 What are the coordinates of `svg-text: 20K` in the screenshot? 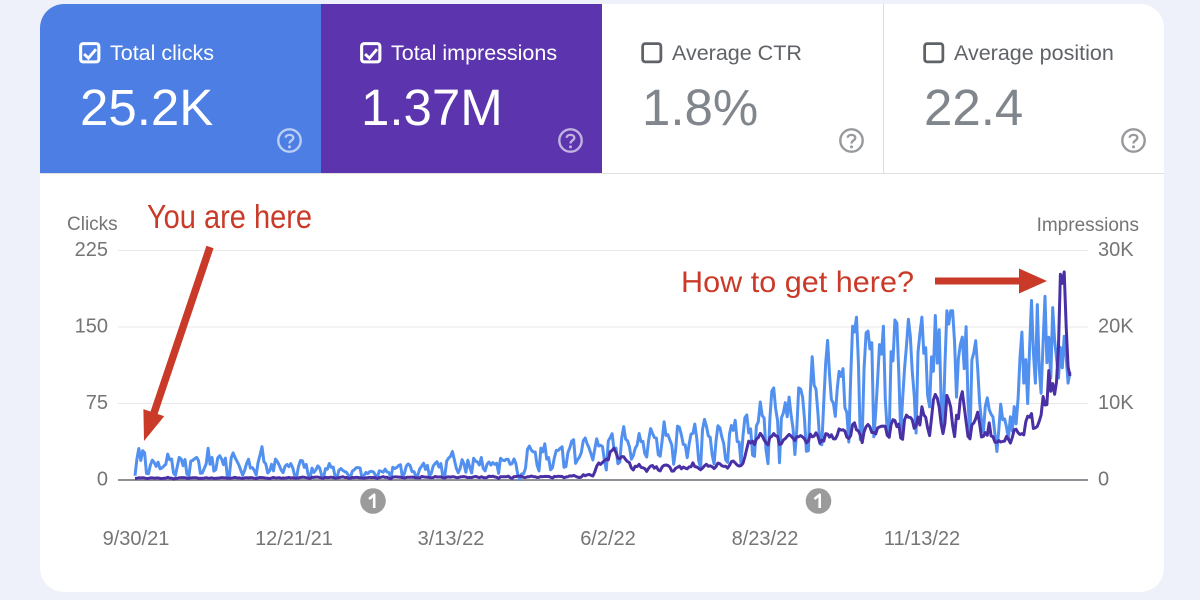 It's located at (1116, 327).